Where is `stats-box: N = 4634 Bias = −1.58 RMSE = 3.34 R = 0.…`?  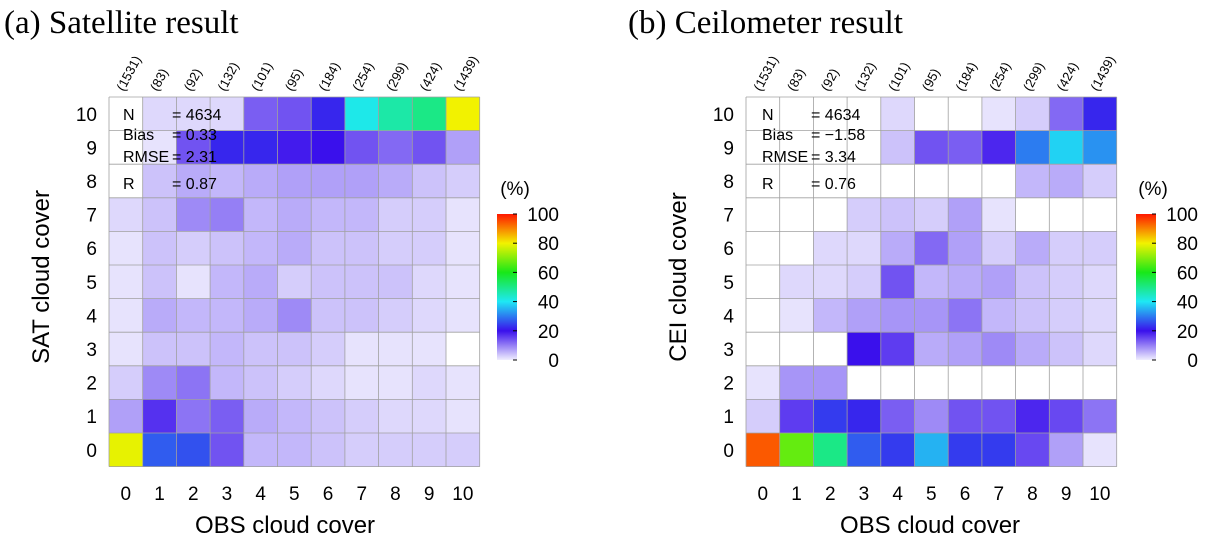
stats-box: N = 4634 Bias = −1.58 RMSE = 3.34 R = 0.… is located at coordinates (813, 150).